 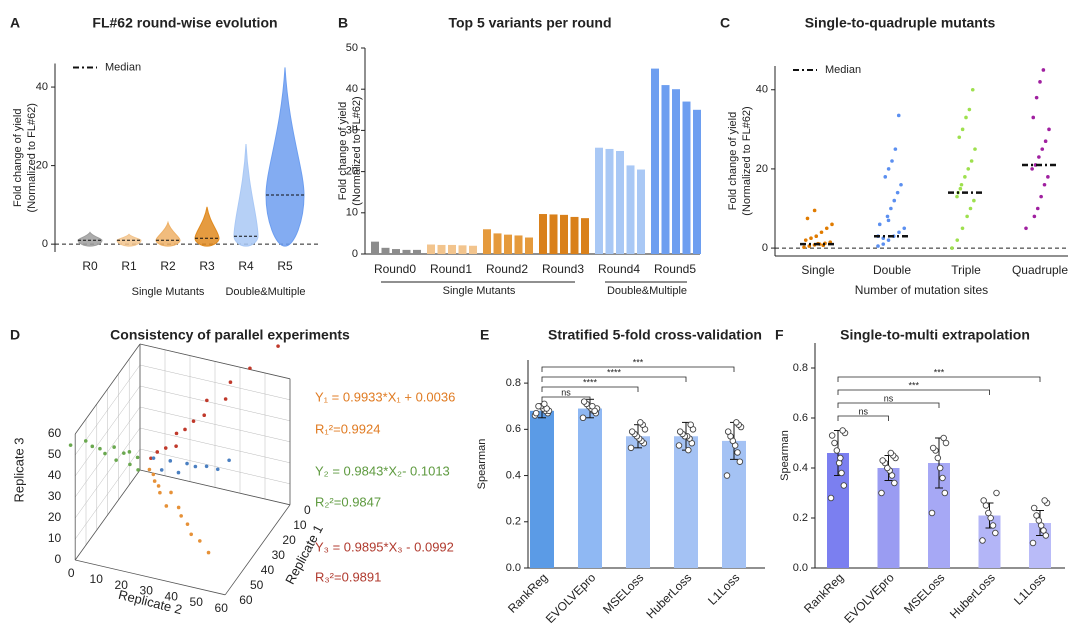 I want to click on significance-label: ns, so click(x=889, y=398).